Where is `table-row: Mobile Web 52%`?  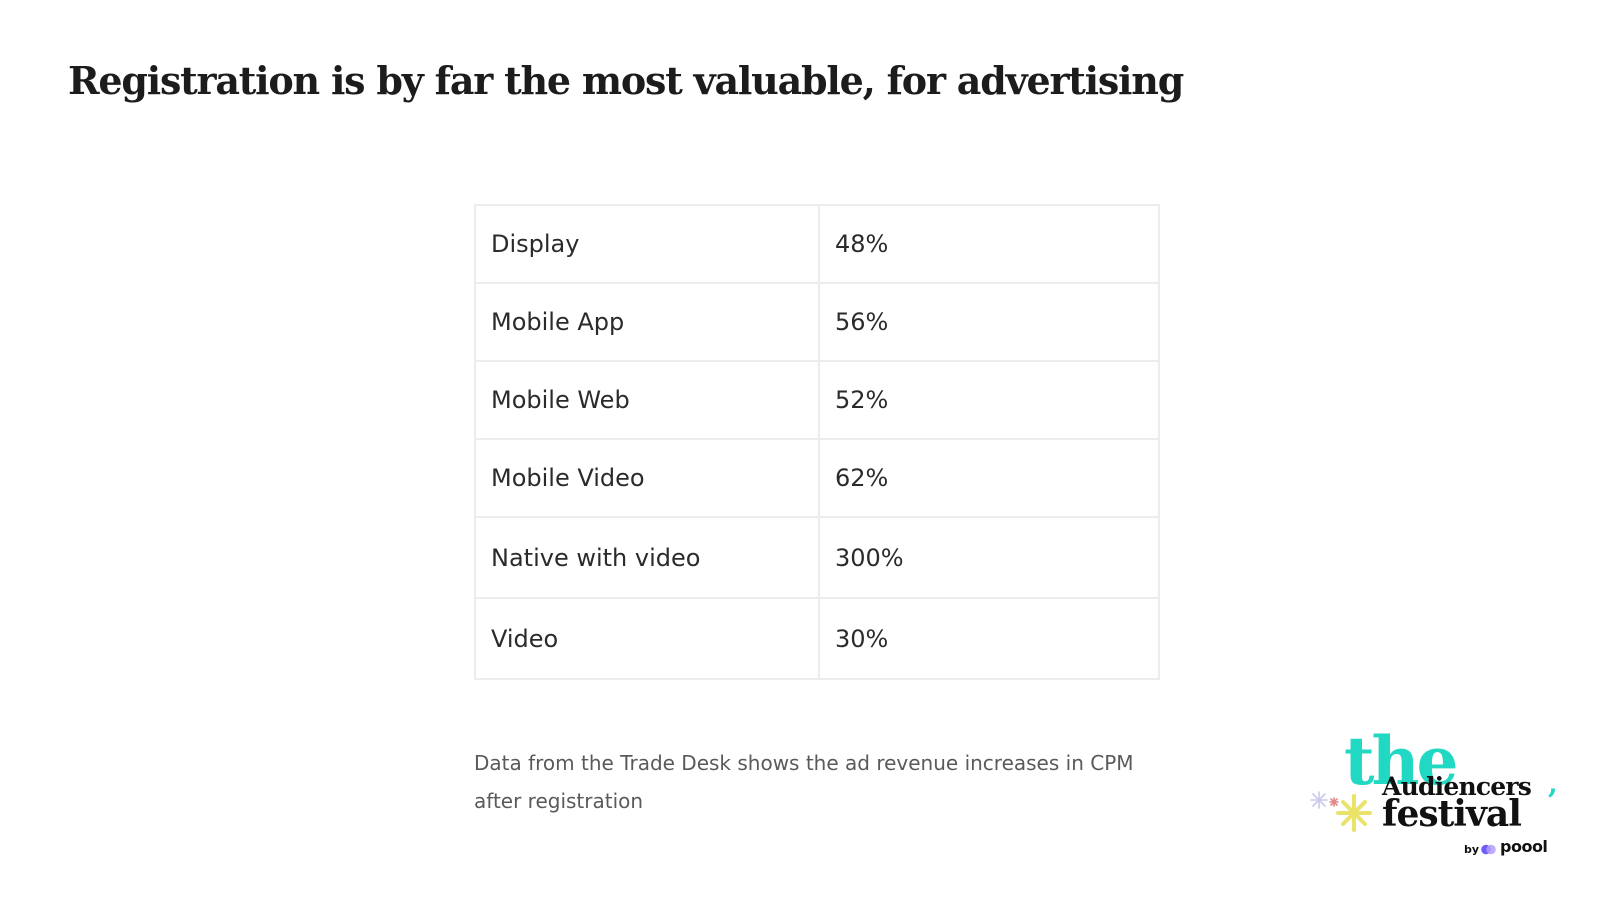 table-row: Mobile Web 52% is located at coordinates (817, 400).